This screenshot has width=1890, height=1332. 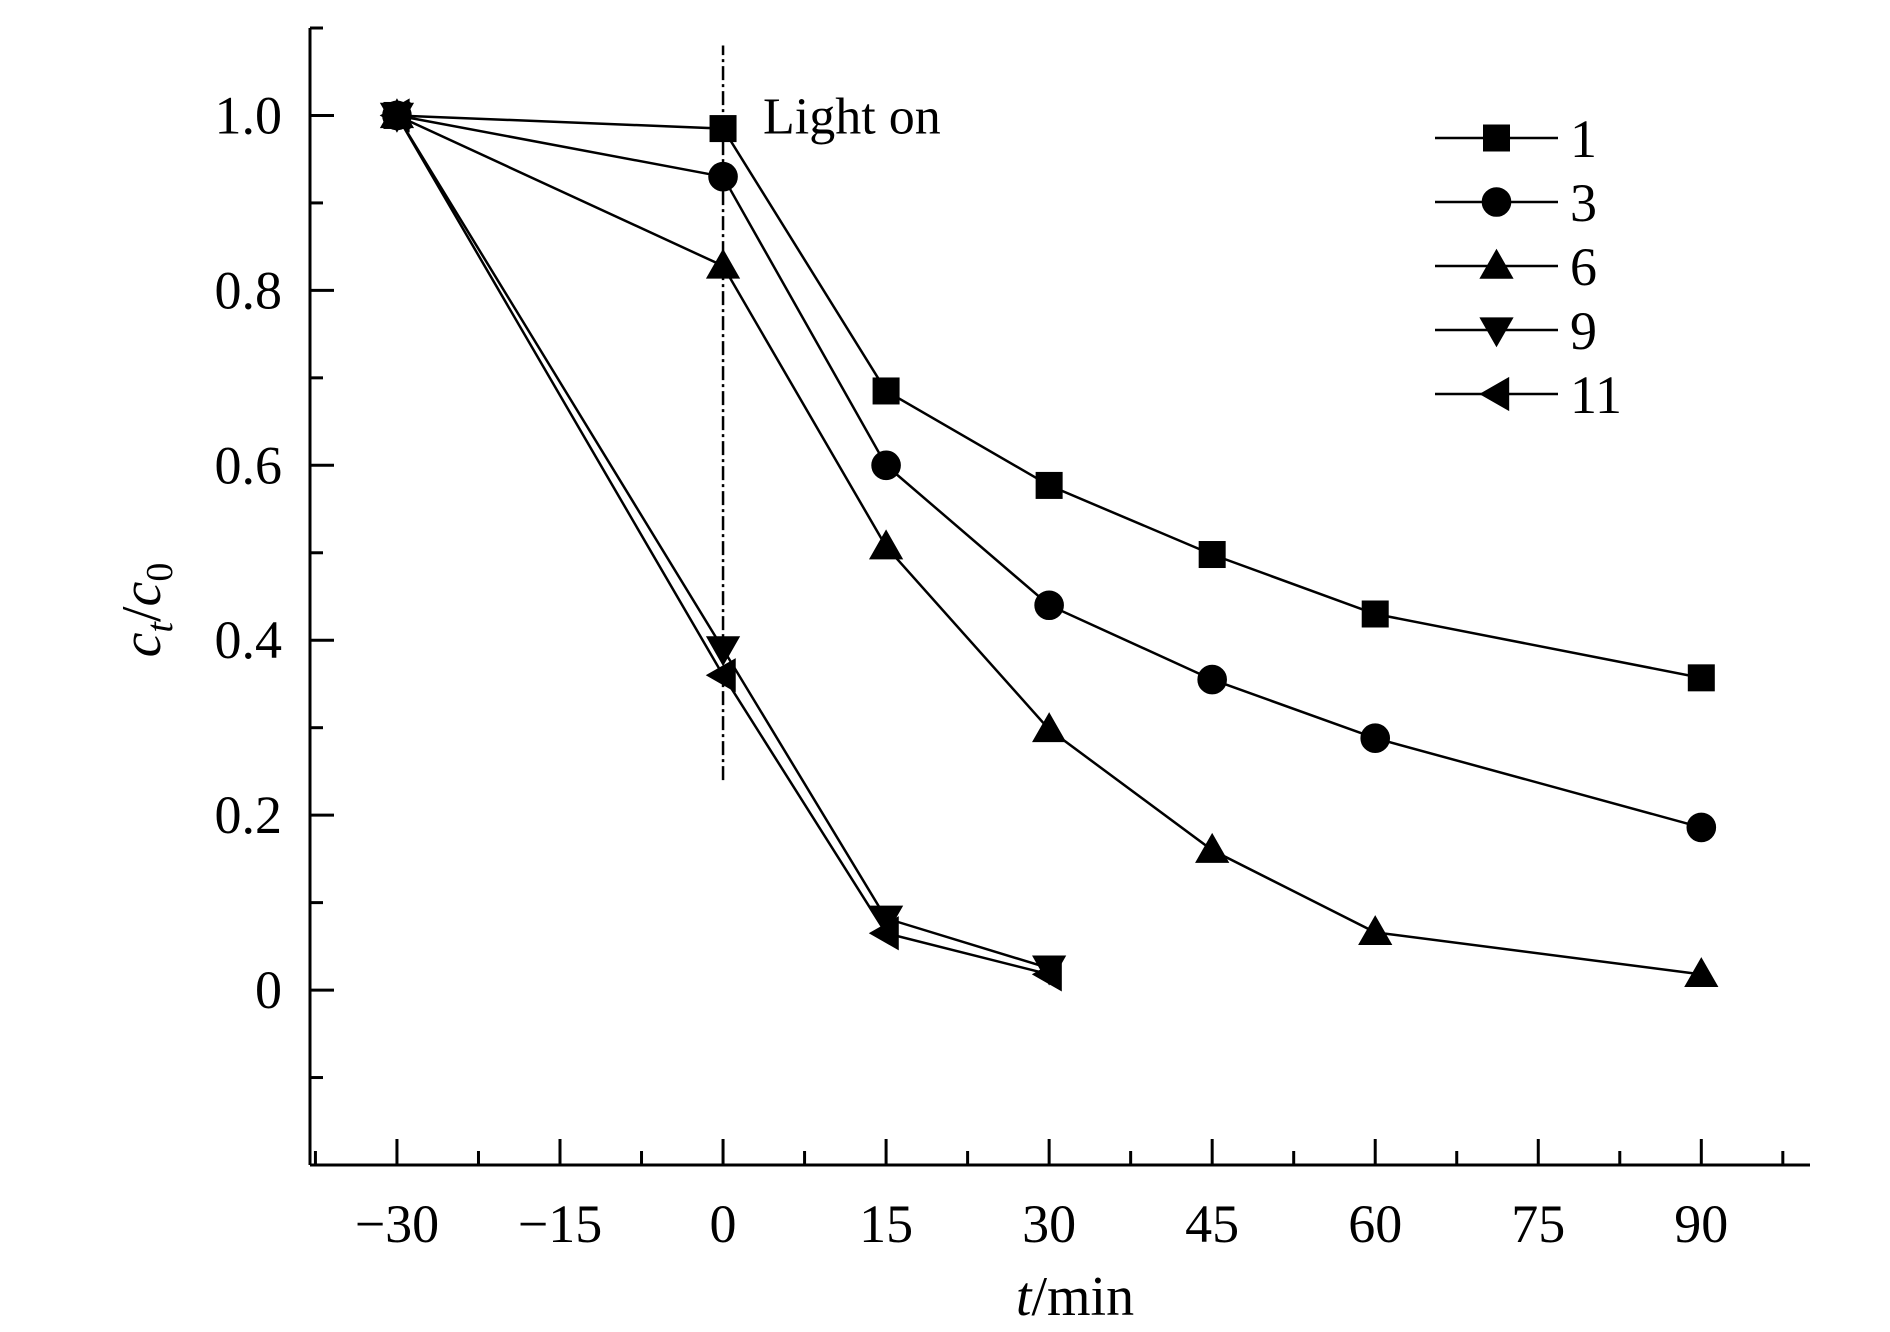 What do you see at coordinates (249, 640) in the screenshot?
I see `y-tick-label: 0.4` at bounding box center [249, 640].